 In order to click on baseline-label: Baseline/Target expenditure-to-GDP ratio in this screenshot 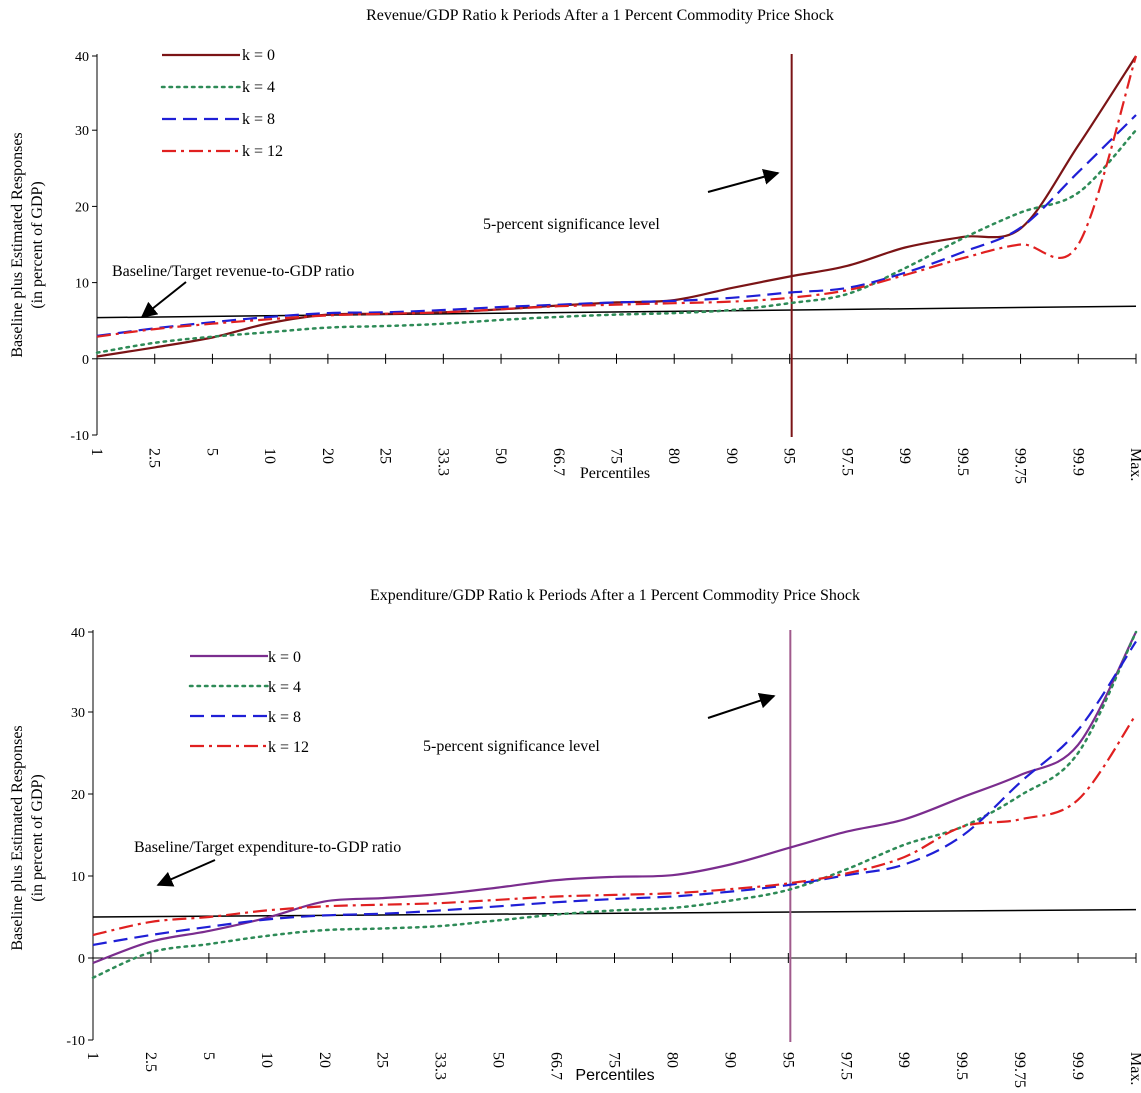, I will do `click(267, 847)`.